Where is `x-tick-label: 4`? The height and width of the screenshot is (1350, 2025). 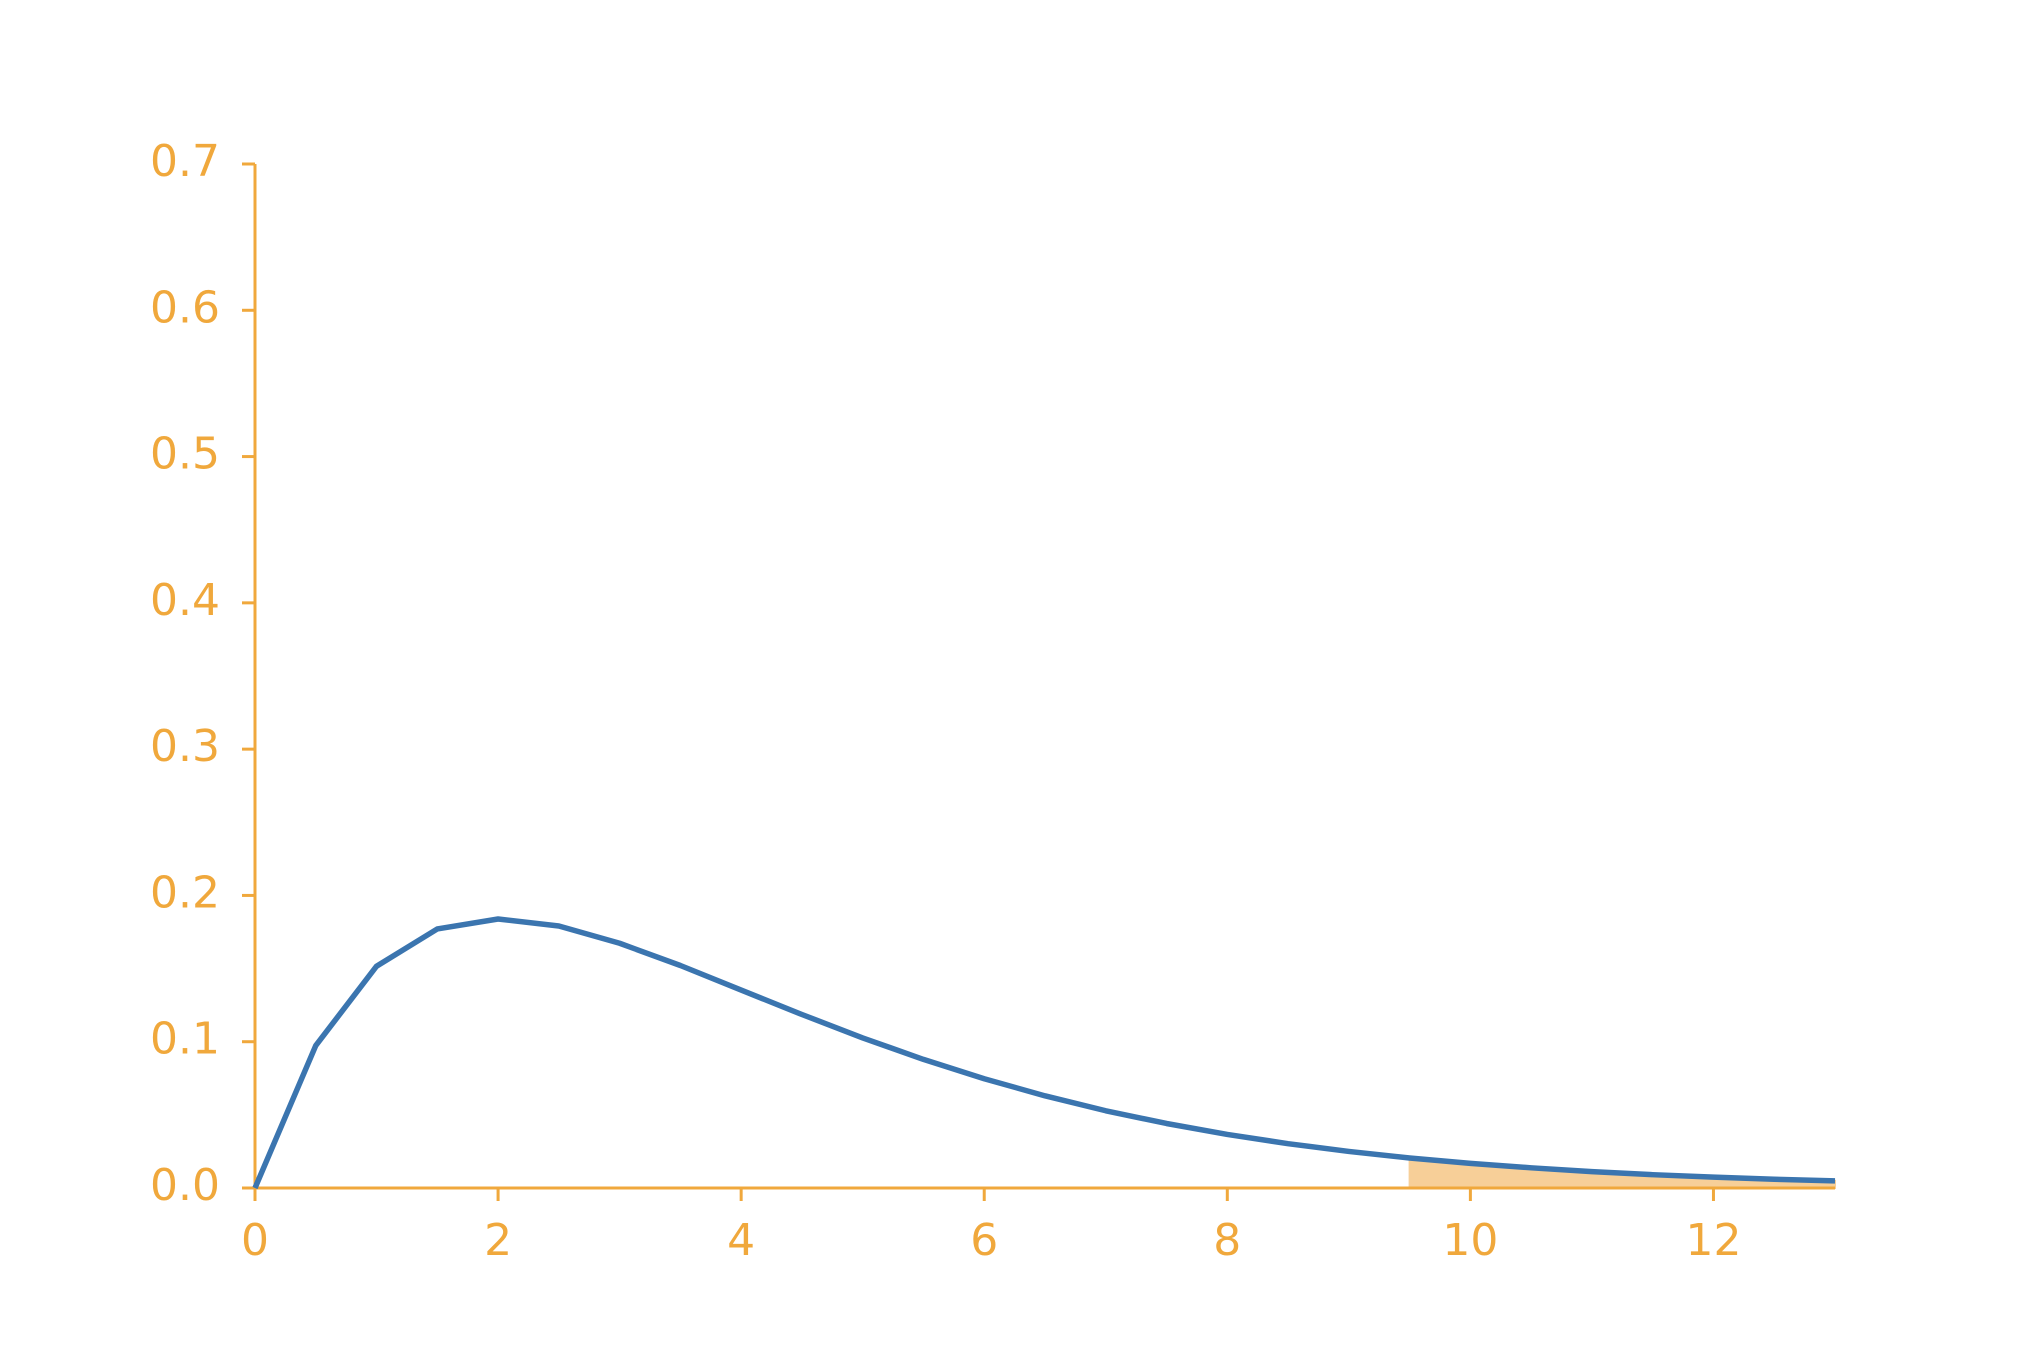
x-tick-label: 4 is located at coordinates (741, 1240).